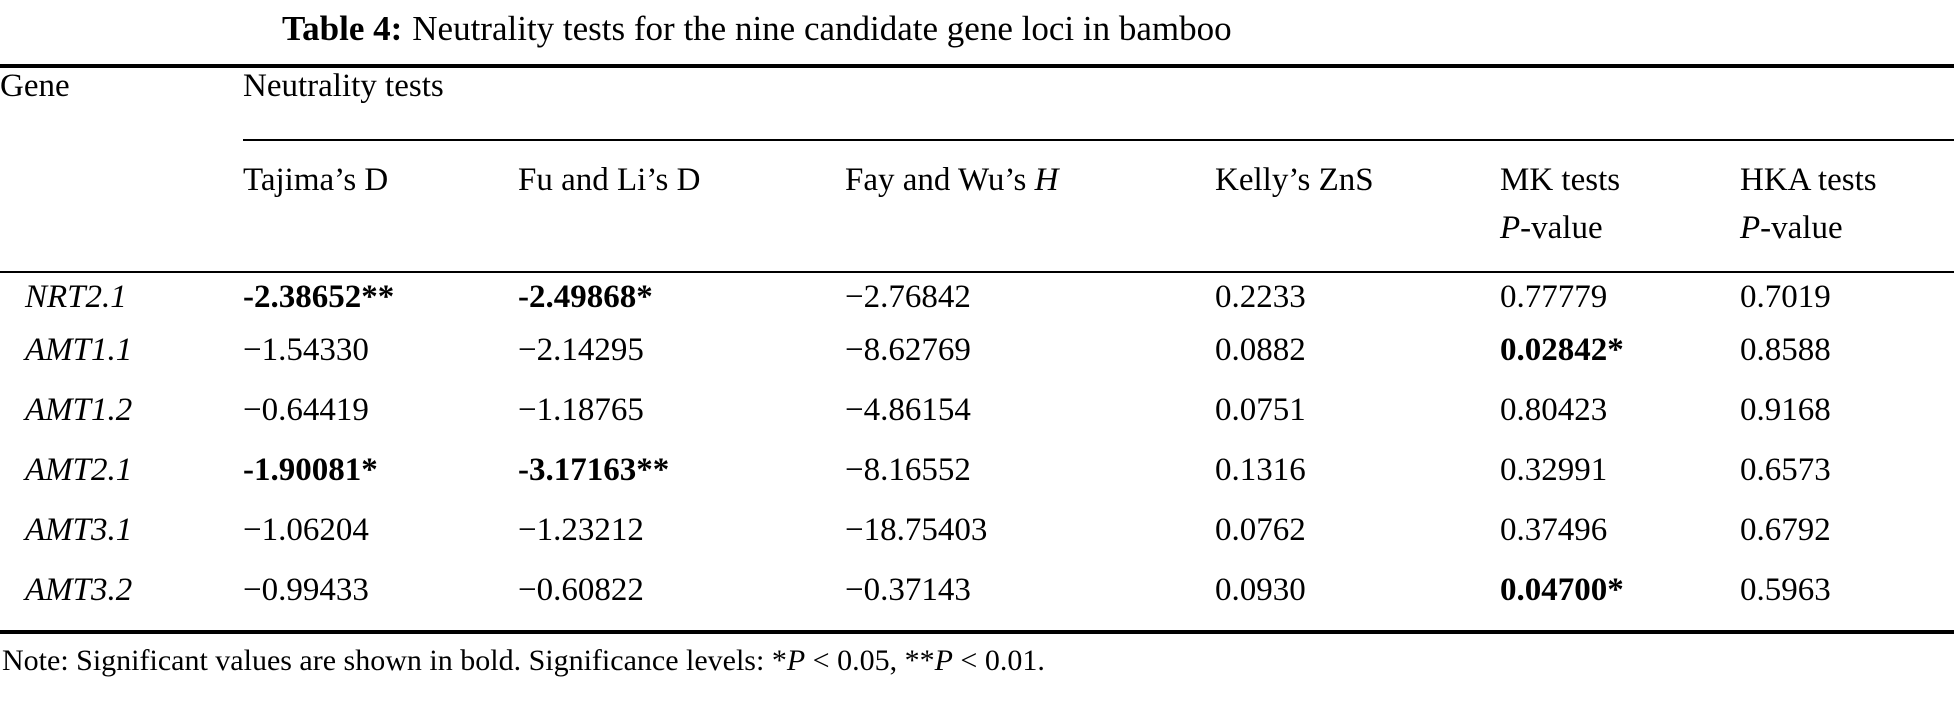 The image size is (1954, 723). What do you see at coordinates (342, 28) in the screenshot?
I see `table-caption-label: Table 4:` at bounding box center [342, 28].